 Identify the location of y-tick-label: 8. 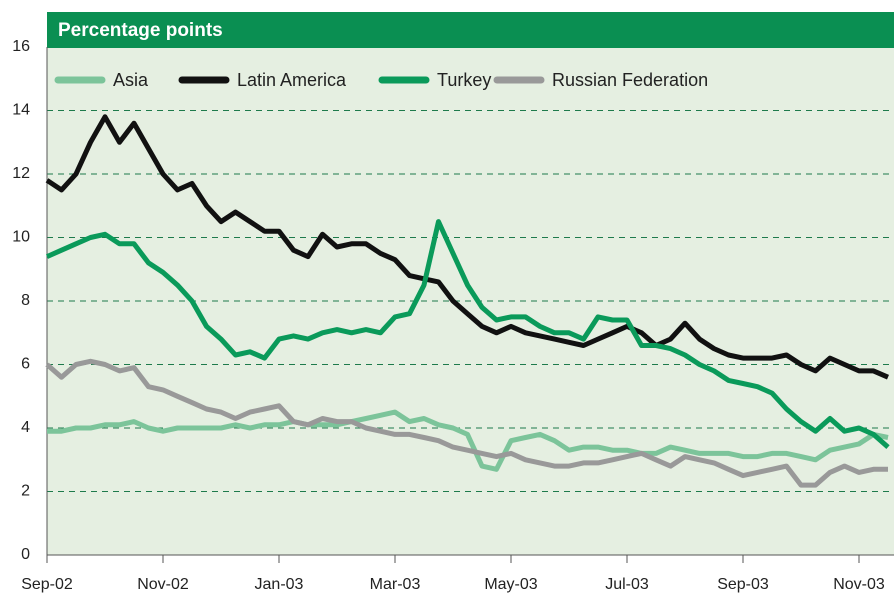
(25, 300).